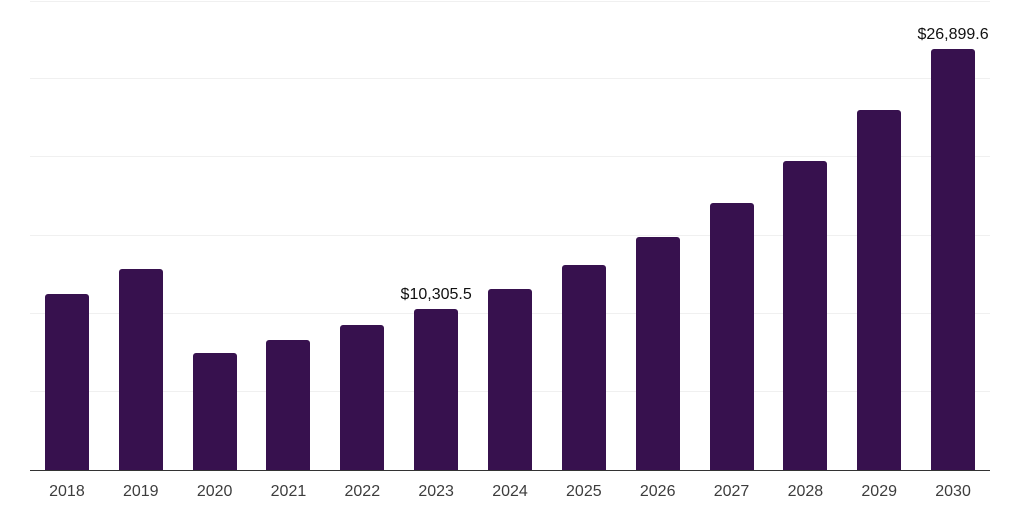 Image resolution: width=1024 pixels, height=512 pixels. What do you see at coordinates (509, 379) in the screenshot?
I see `bar-2024` at bounding box center [509, 379].